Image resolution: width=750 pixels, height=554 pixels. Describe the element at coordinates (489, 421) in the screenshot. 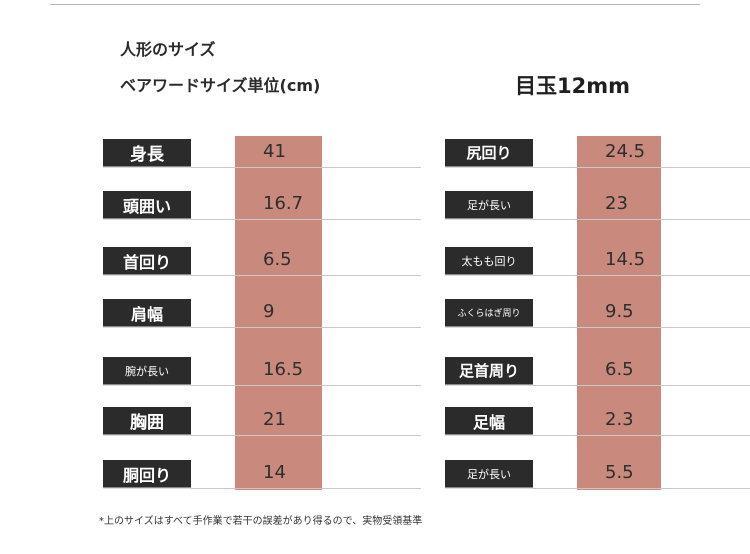

I see `size-label: 足幅` at that location.